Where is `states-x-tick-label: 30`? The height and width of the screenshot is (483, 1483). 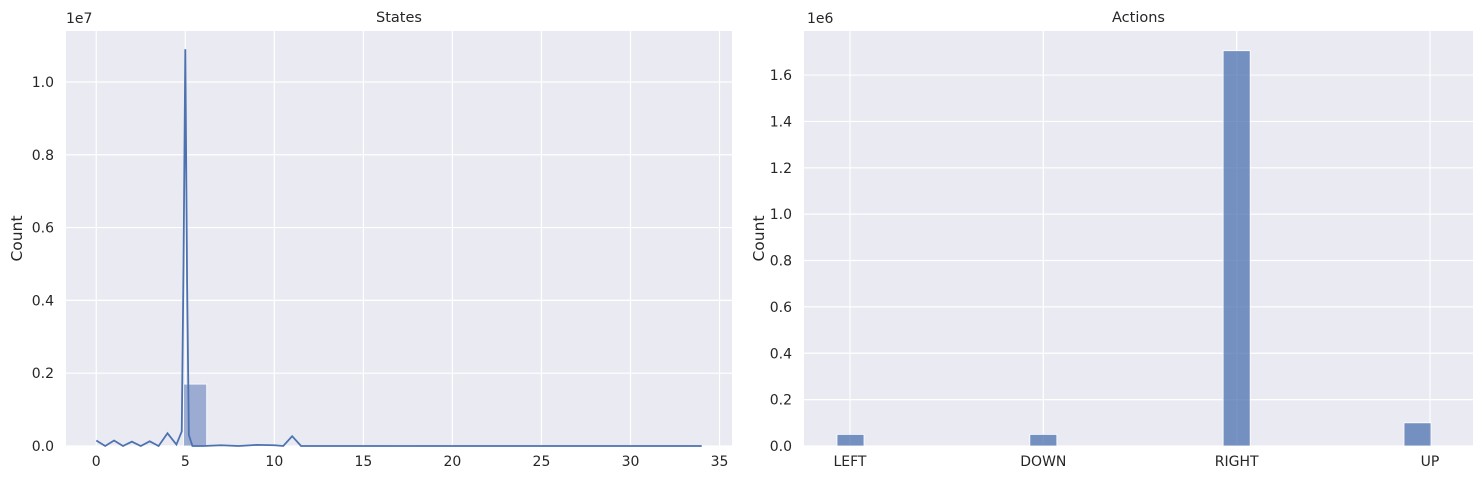
states-x-tick-label: 30 is located at coordinates (631, 462).